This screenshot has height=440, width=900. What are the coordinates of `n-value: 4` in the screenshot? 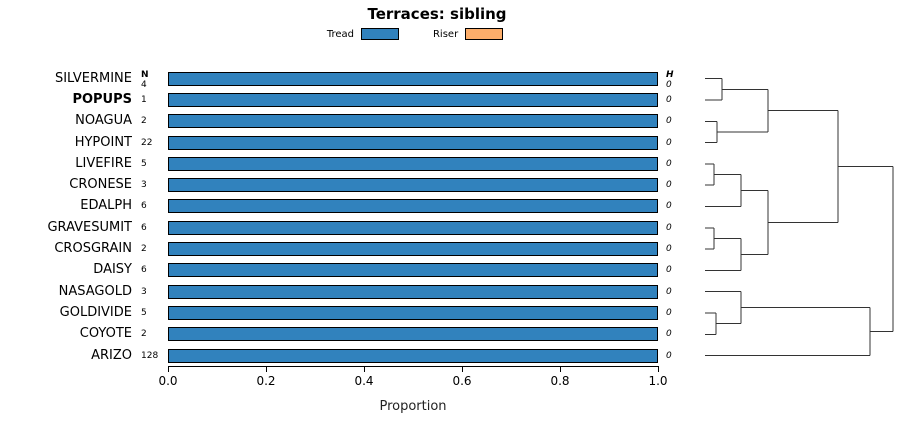 It's located at (144, 84).